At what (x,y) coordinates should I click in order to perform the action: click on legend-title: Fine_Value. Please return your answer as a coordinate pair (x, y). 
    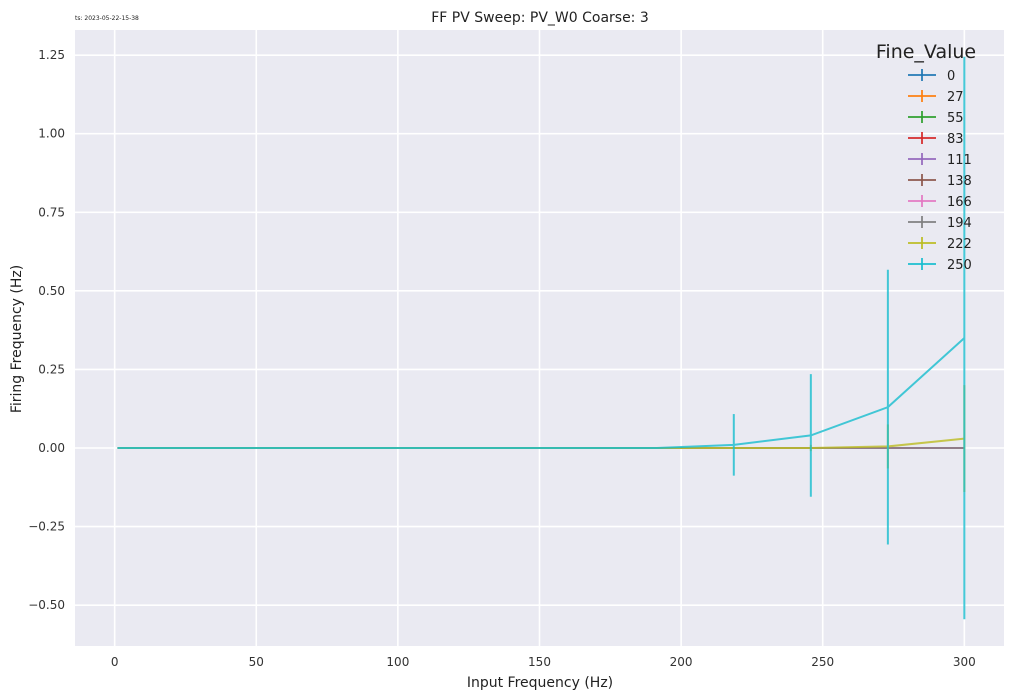
    Looking at the image, I should click on (926, 52).